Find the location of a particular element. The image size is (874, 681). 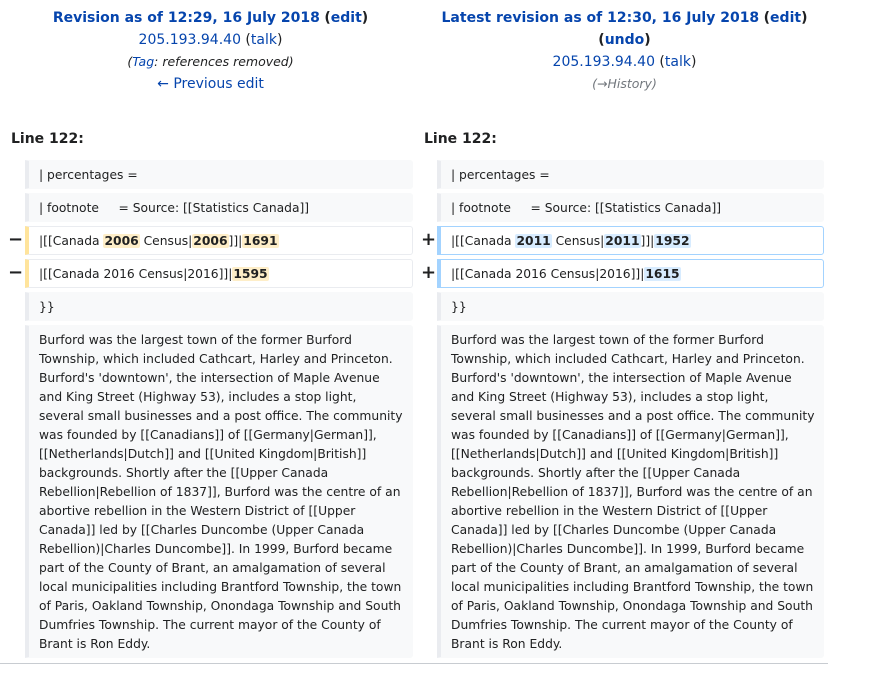

added-text: Census| is located at coordinates (578, 241).